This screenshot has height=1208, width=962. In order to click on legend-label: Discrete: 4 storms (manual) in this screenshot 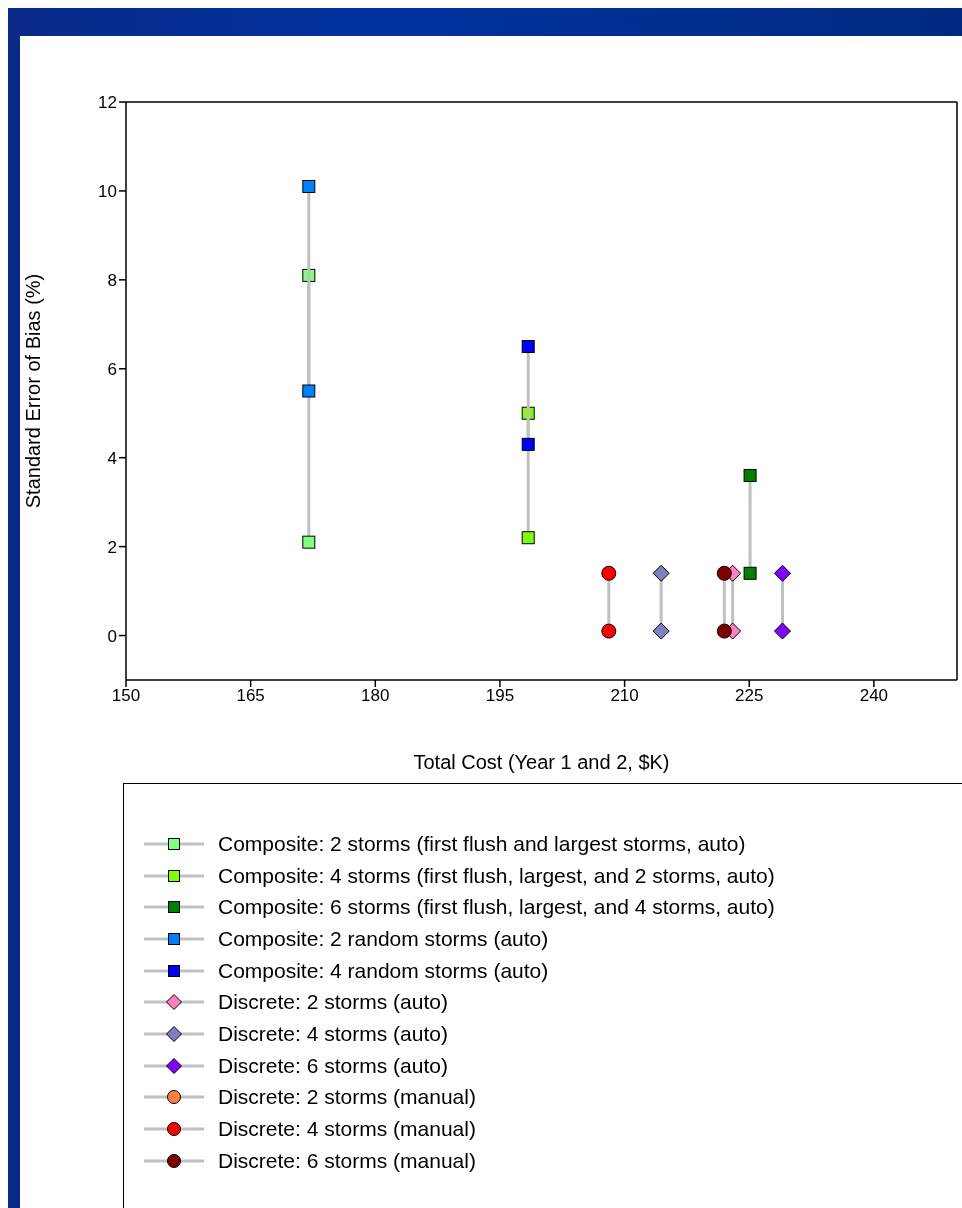, I will do `click(347, 1129)`.